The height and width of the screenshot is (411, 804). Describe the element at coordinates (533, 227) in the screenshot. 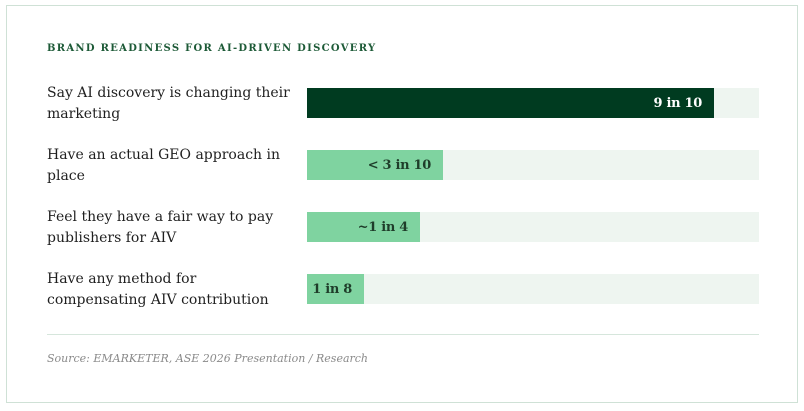

I see `bar-track: ~1 in 4` at that location.